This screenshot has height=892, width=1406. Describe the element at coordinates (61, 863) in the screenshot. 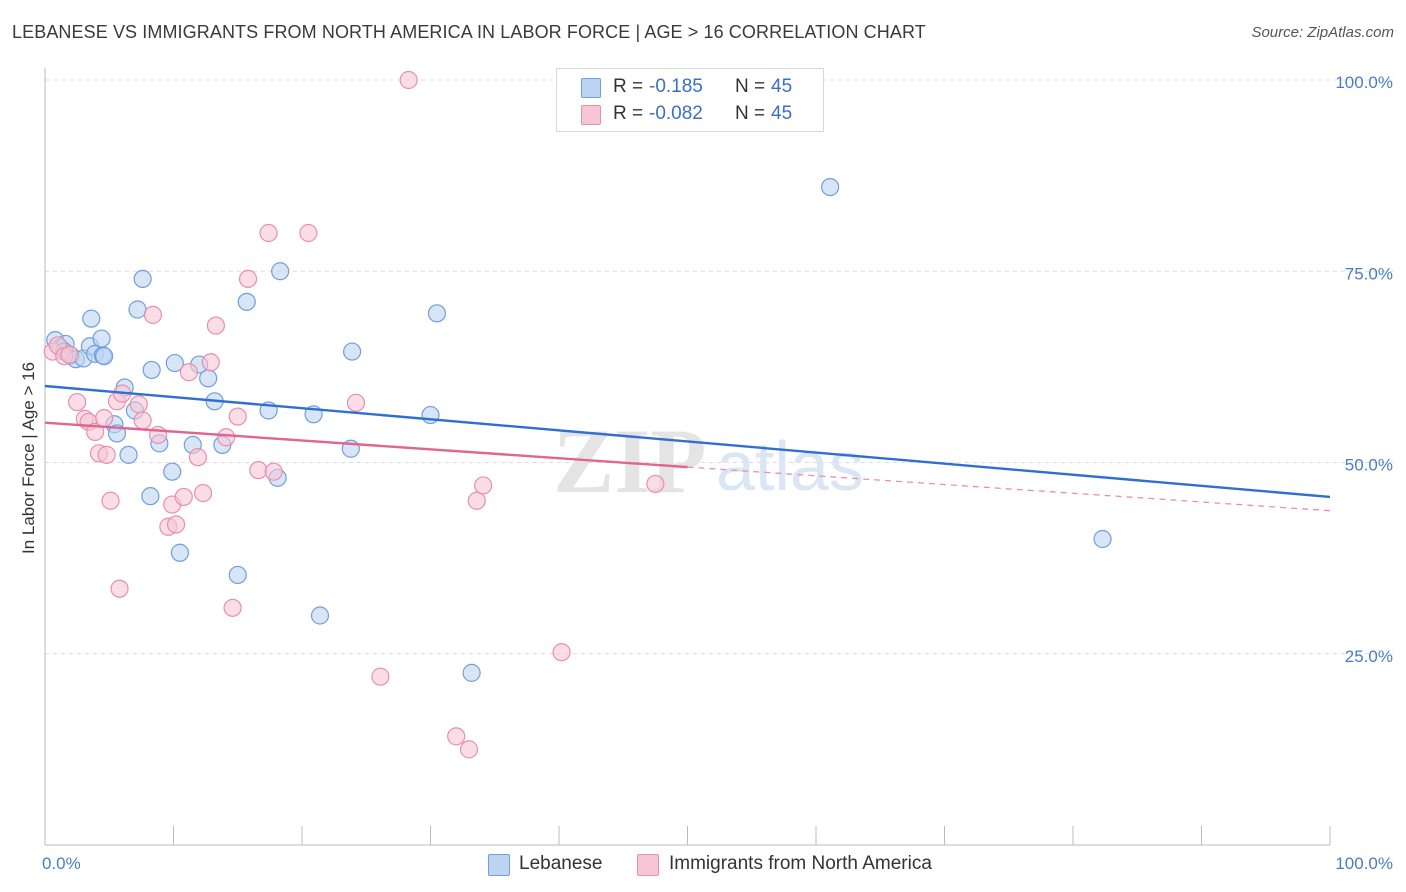

I see `x-tick-label-left: 0.0%` at that location.